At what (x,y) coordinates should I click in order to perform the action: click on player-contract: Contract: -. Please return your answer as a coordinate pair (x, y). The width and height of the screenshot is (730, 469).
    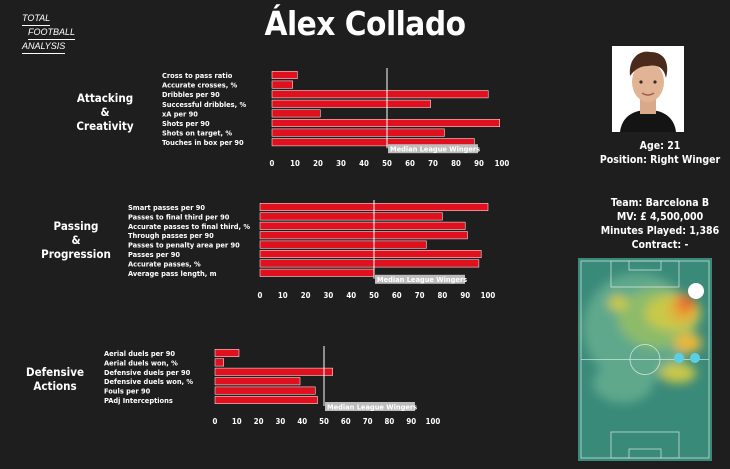
    Looking at the image, I should click on (660, 245).